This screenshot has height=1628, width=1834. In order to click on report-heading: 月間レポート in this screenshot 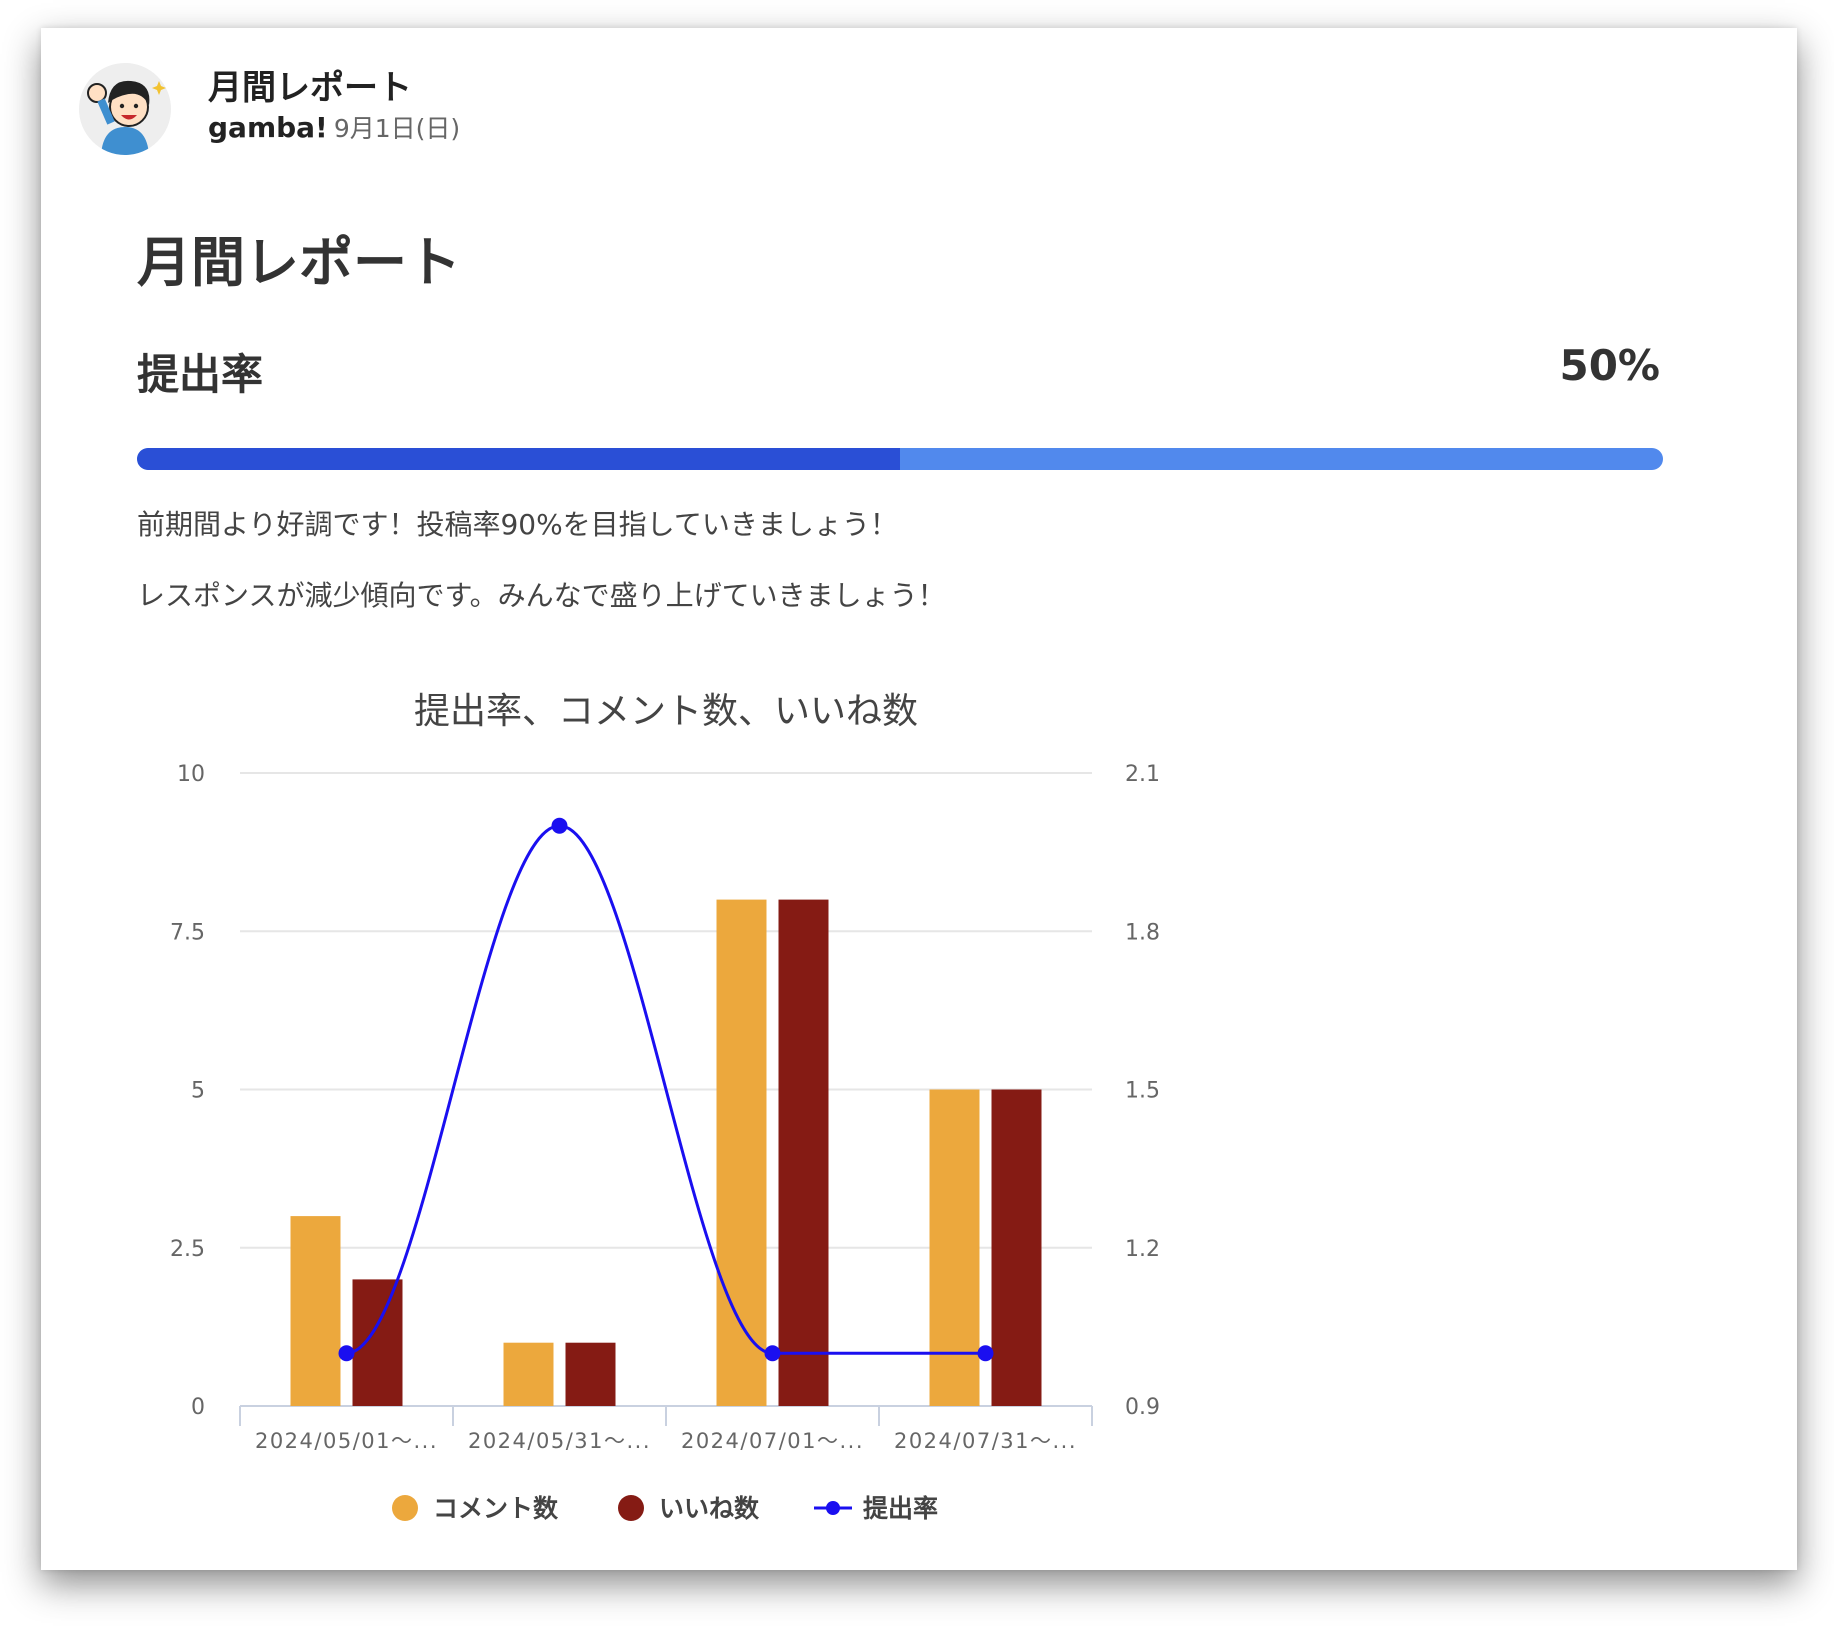, I will do `click(299, 262)`.